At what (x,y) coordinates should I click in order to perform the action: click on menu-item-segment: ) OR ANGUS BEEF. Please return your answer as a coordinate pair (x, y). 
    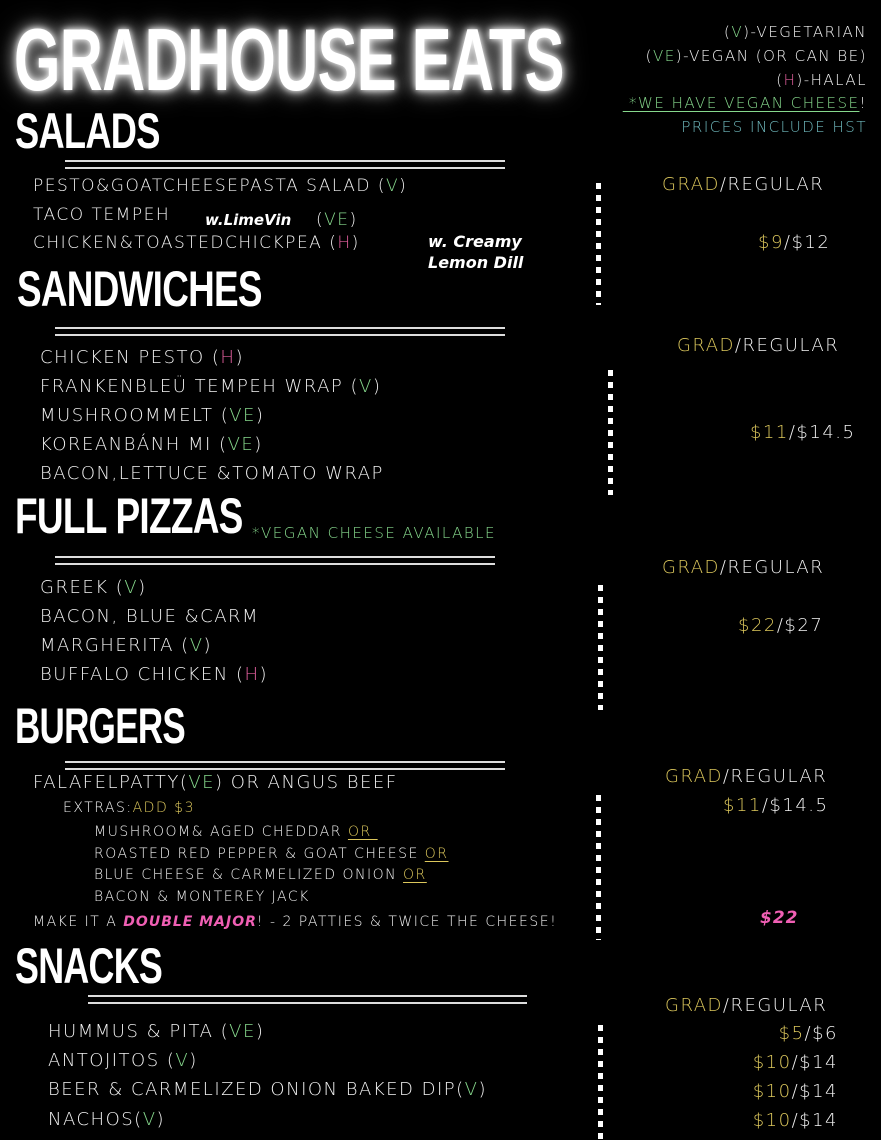
    Looking at the image, I should click on (306, 782).